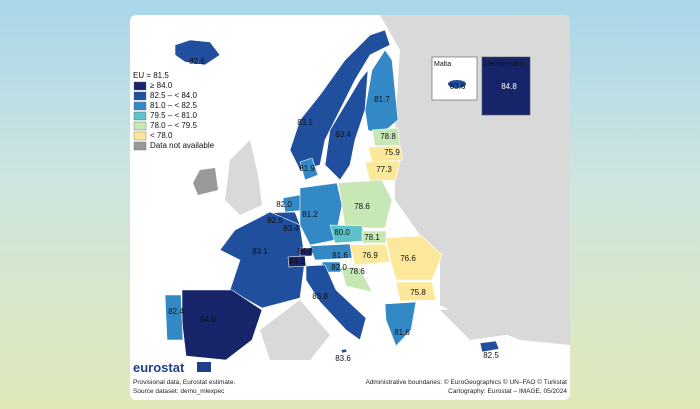 This screenshot has height=409, width=700. What do you see at coordinates (504, 64) in the screenshot?
I see `inset-title: Liechtenstein` at bounding box center [504, 64].